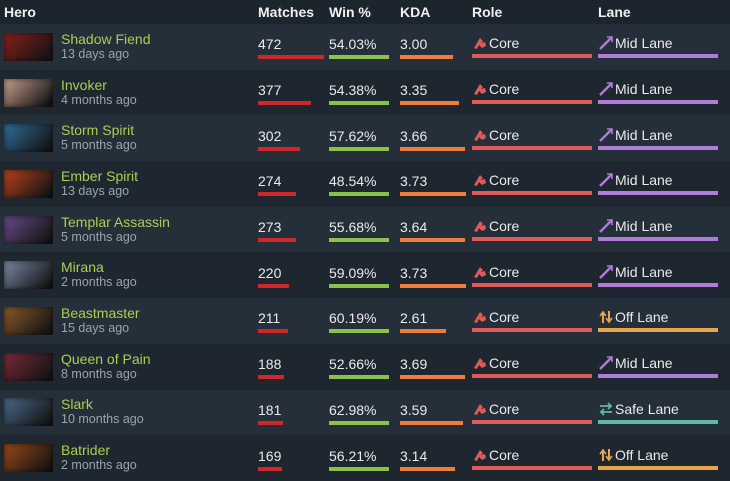  What do you see at coordinates (414, 409) in the screenshot?
I see `kda-value: 3.59` at bounding box center [414, 409].